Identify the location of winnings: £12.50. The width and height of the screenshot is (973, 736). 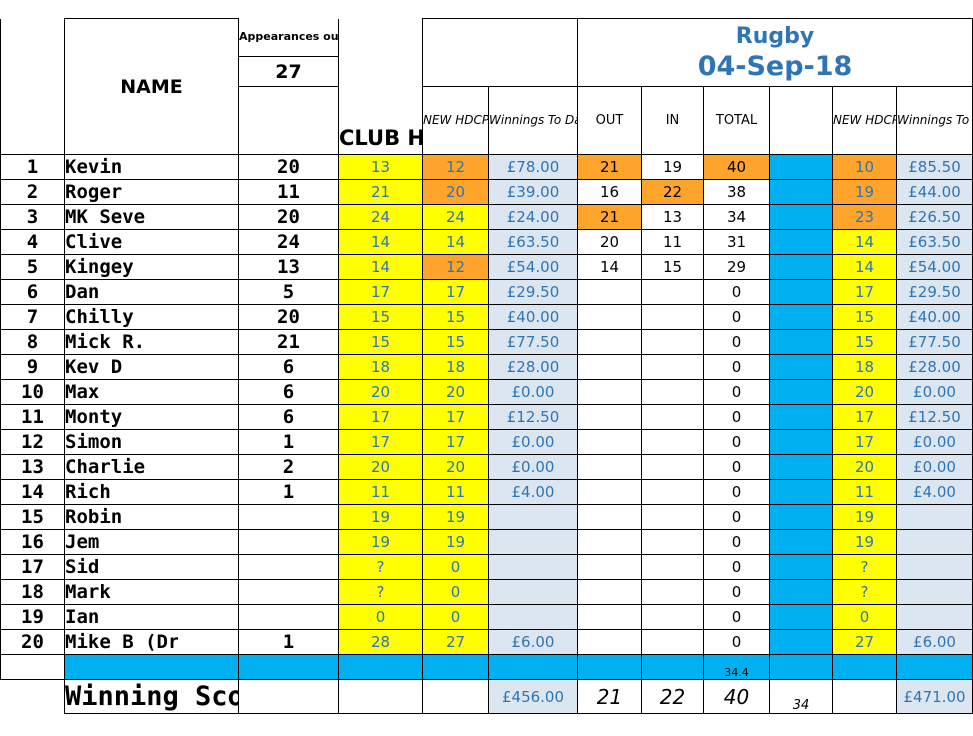
(533, 417).